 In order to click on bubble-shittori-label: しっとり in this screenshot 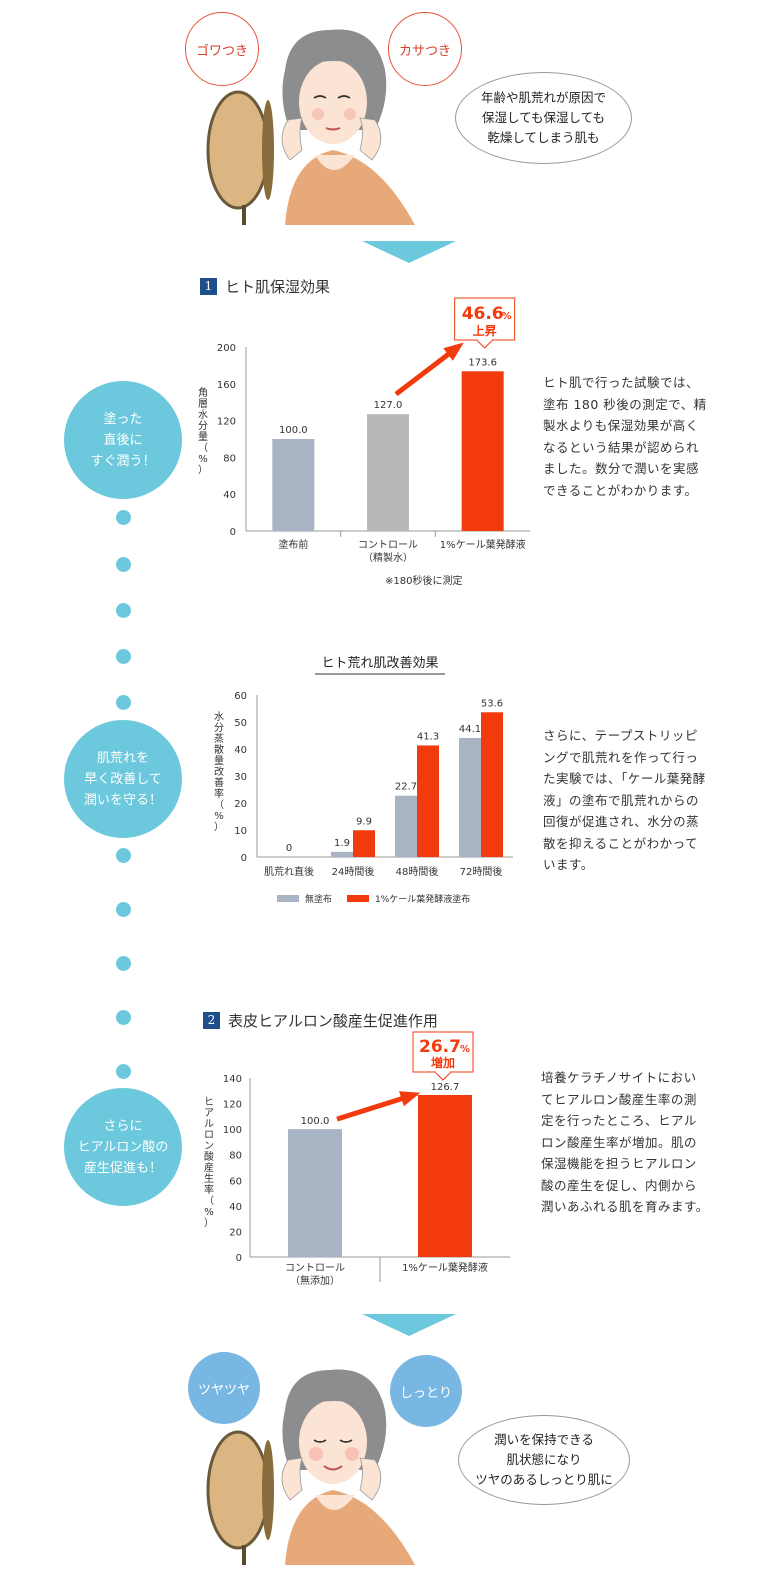, I will do `click(425, 1393)`.